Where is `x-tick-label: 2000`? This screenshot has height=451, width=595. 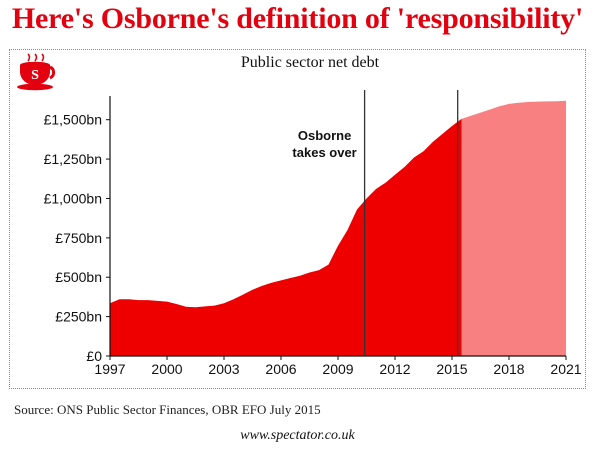 x-tick-label: 2000 is located at coordinates (166, 369).